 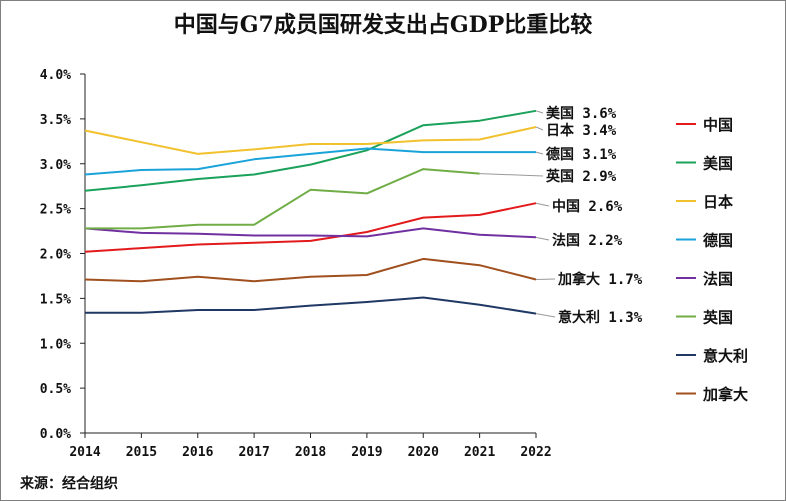 What do you see at coordinates (197, 452) in the screenshot?
I see `x-tick-label: 2016` at bounding box center [197, 452].